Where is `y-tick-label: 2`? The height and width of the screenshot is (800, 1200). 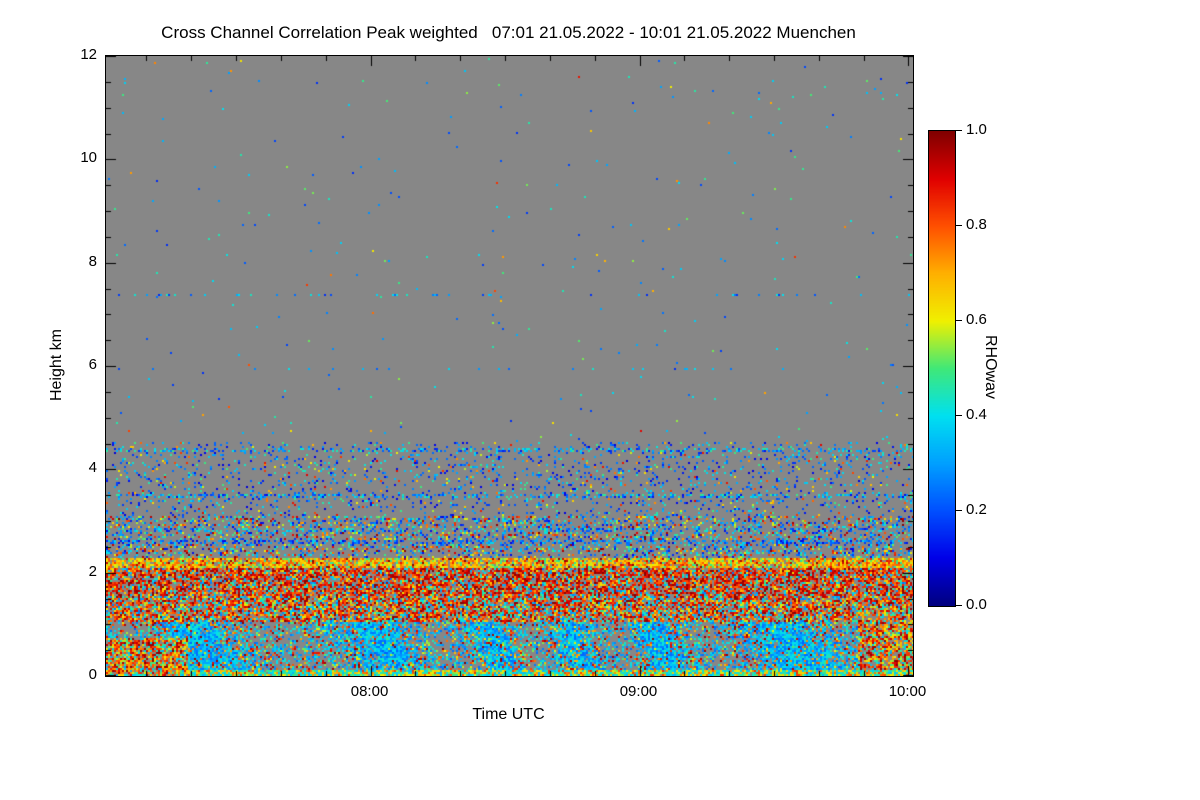 y-tick-label: 2 is located at coordinates (92, 571).